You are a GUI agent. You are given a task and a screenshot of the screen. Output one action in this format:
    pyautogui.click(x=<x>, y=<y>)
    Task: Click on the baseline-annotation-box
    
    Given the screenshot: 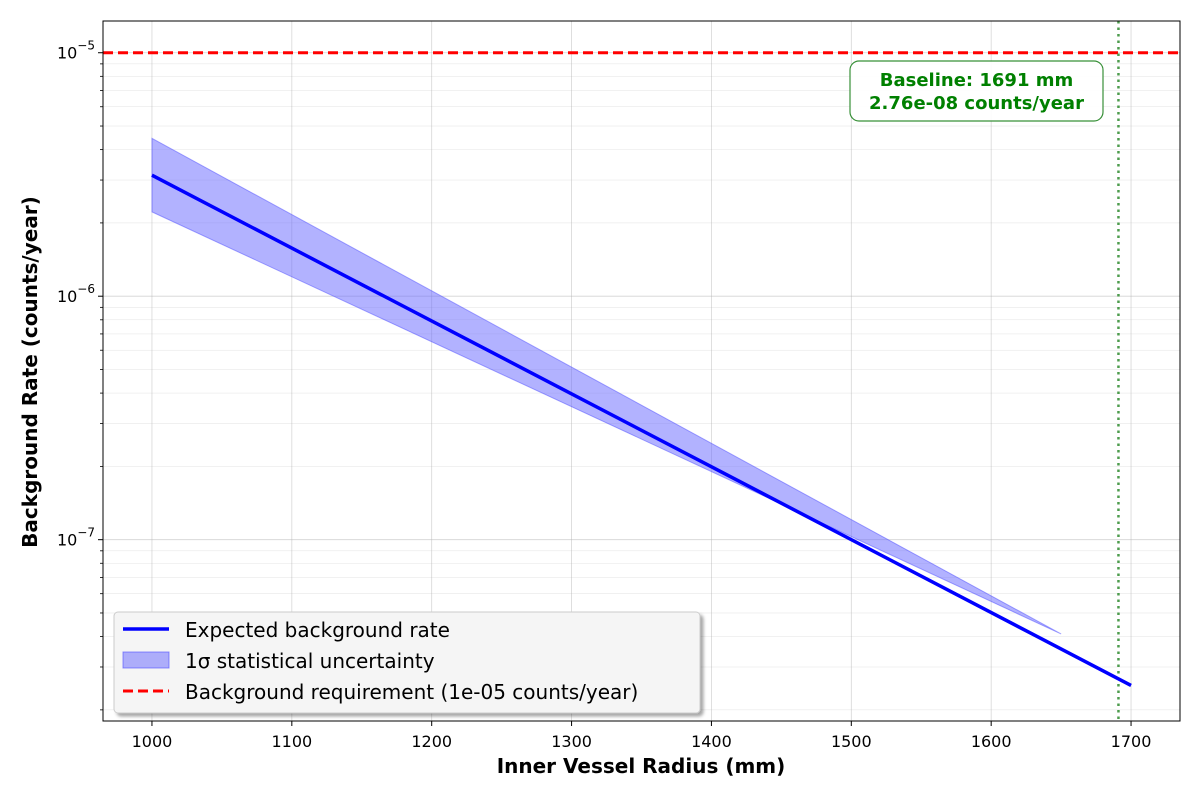 What is the action you would take?
    pyautogui.click(x=976, y=91)
    